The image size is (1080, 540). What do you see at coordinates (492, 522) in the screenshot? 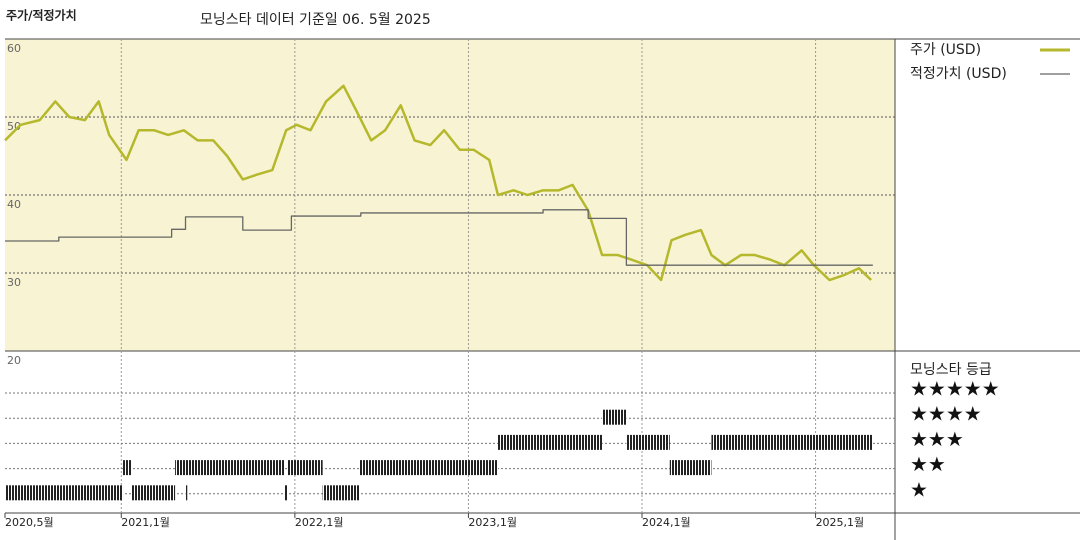
I see `x-tick-label: 2023,1월` at bounding box center [492, 522].